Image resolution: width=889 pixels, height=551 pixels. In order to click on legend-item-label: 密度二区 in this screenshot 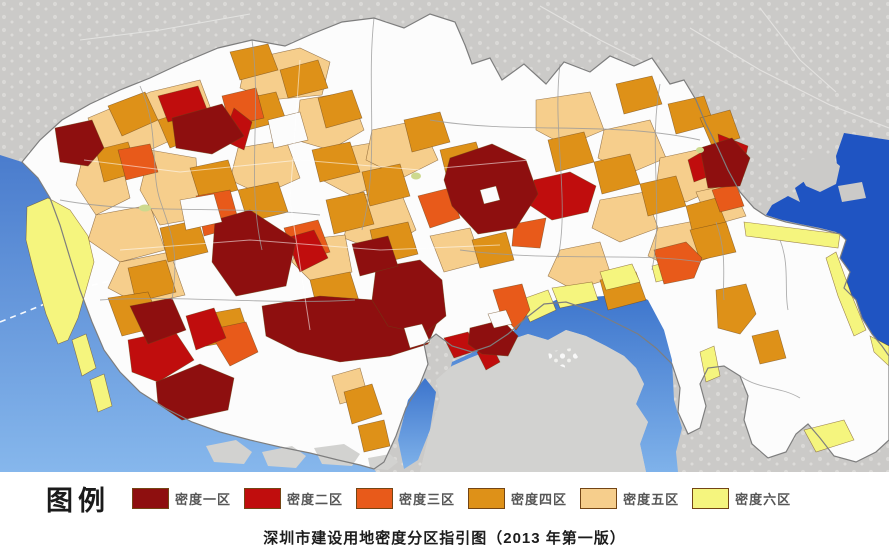, I will do `click(315, 499)`.